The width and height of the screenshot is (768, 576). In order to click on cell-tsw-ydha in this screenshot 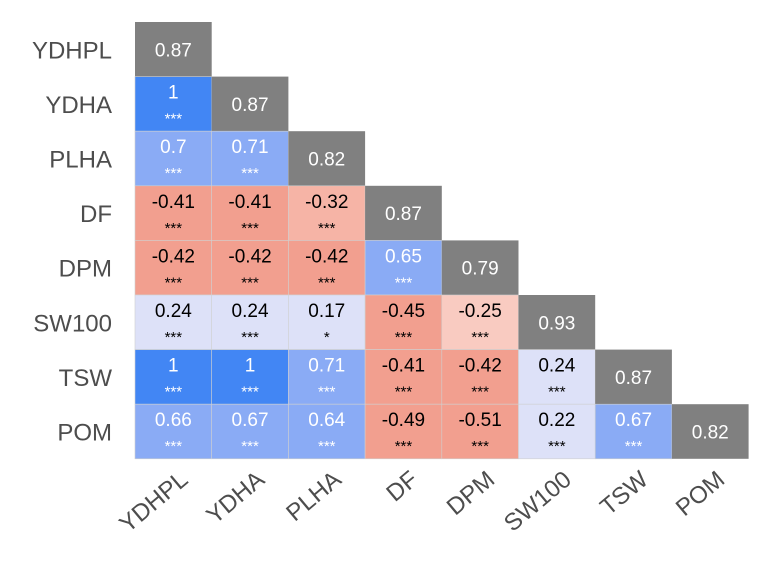, I will do `click(250, 377)`.